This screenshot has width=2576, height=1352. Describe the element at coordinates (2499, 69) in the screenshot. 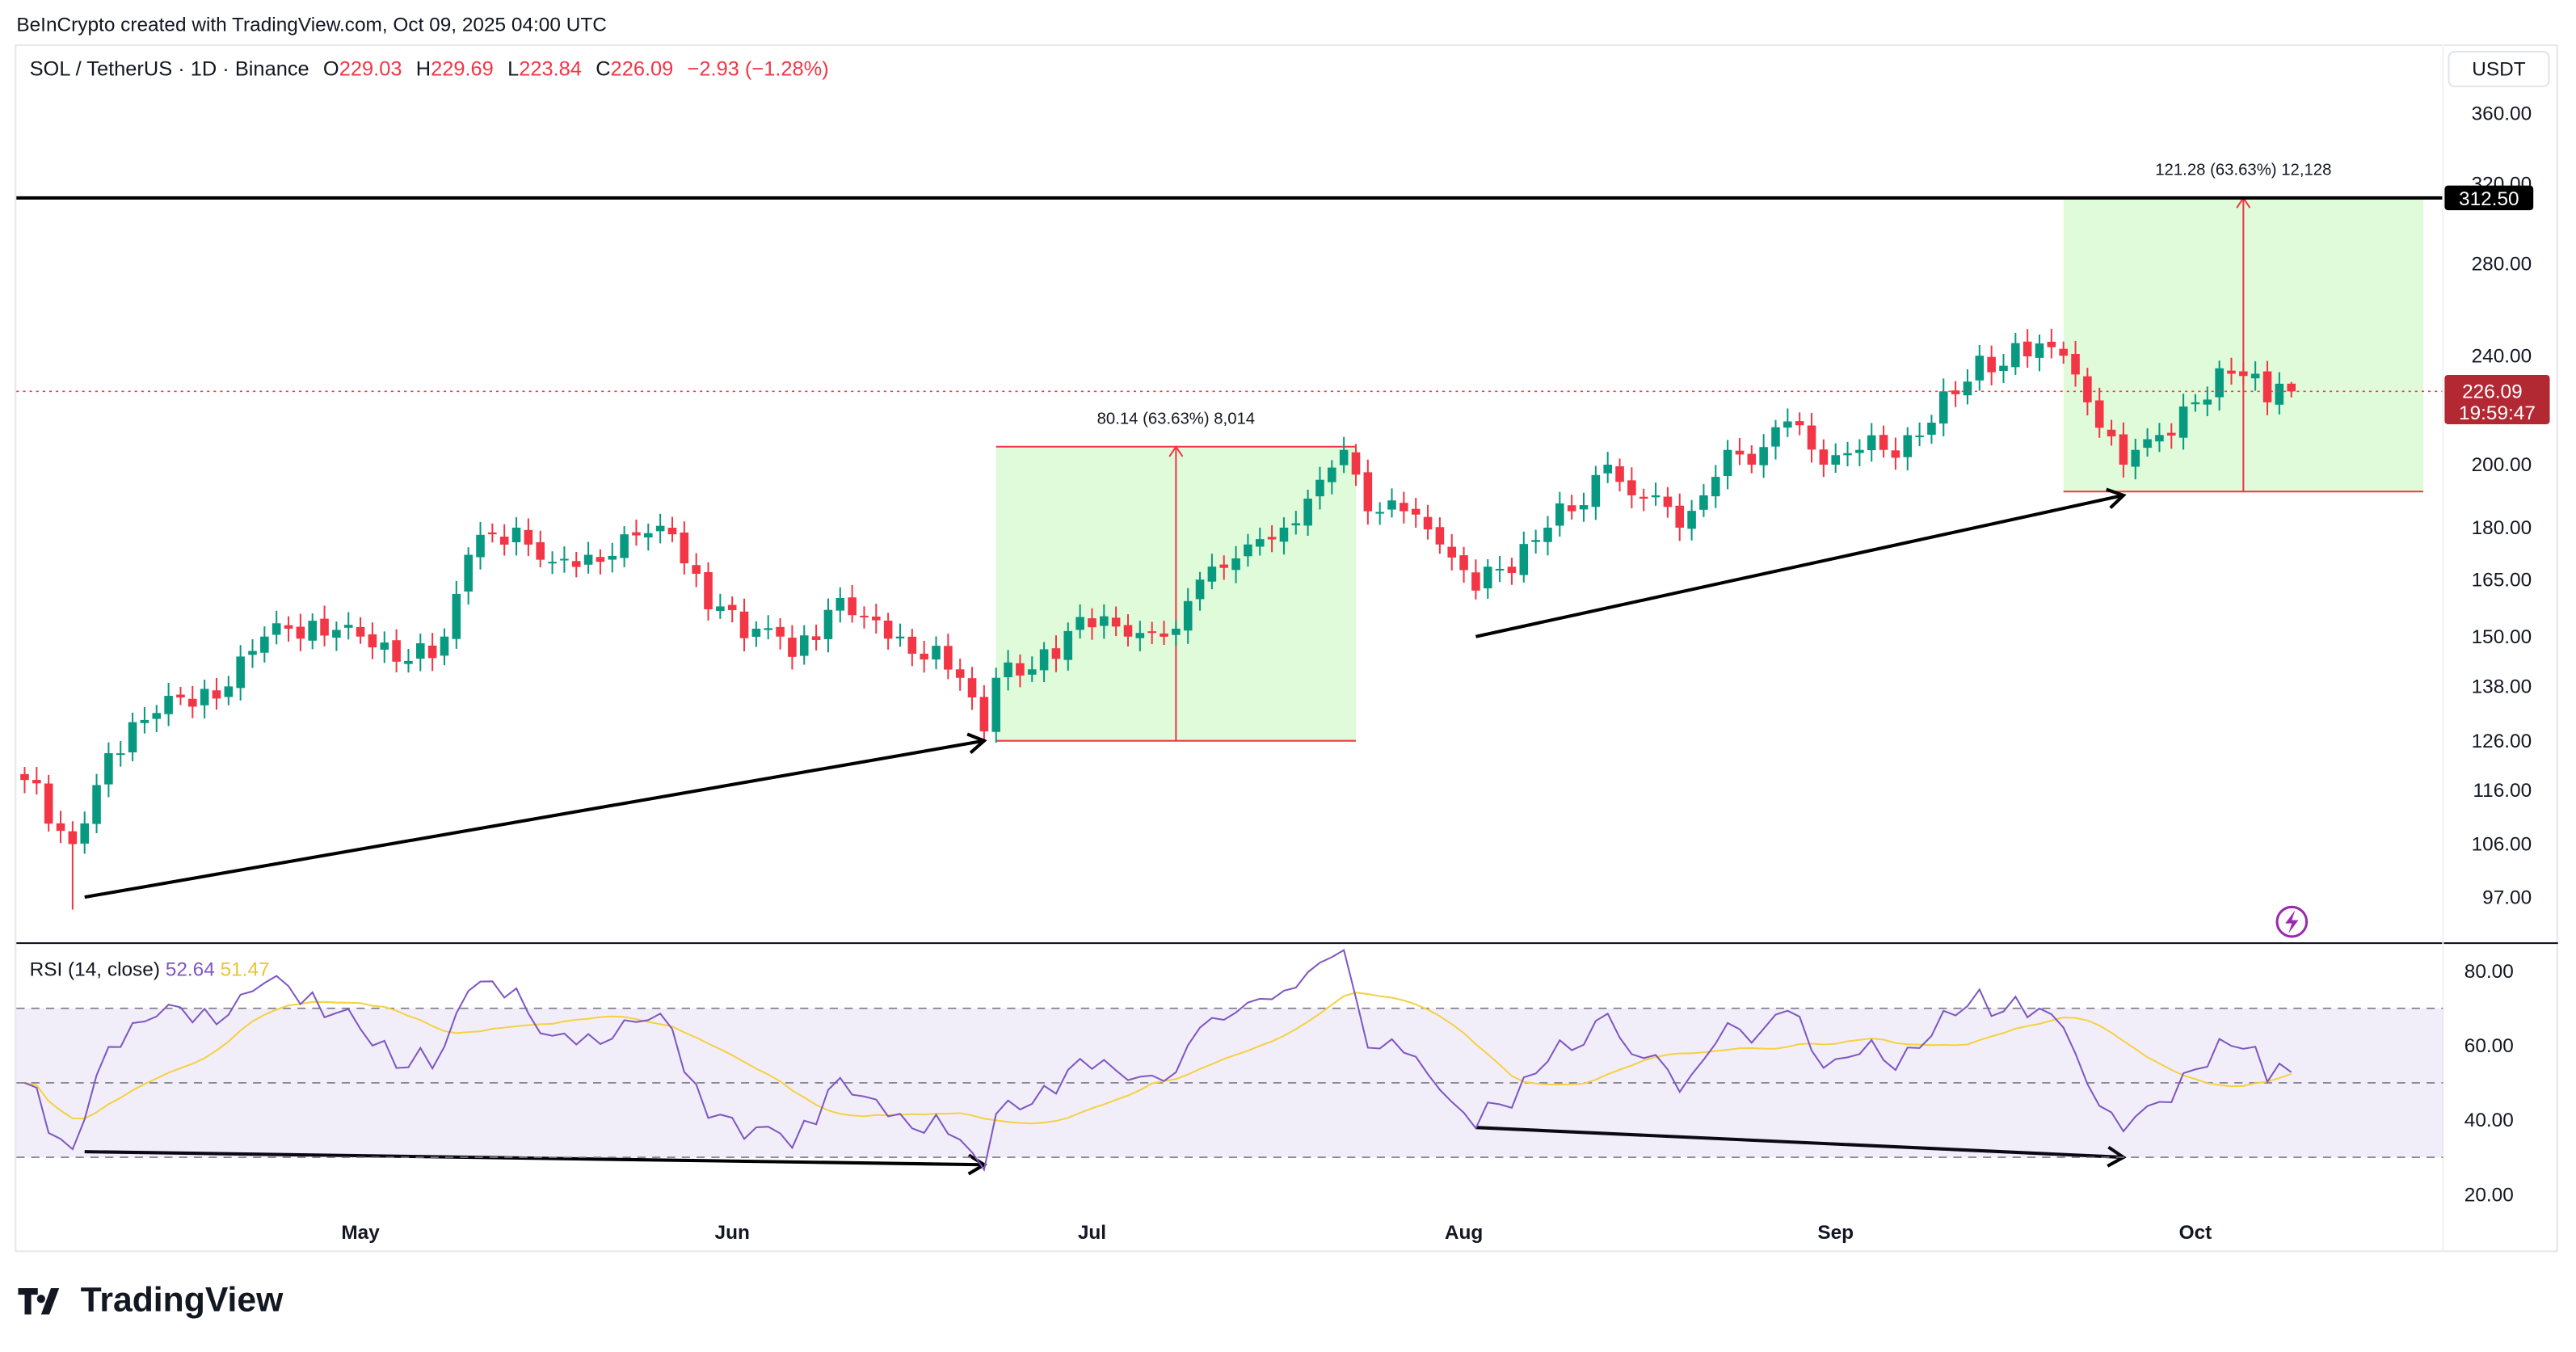

I see `currency-button: USDT` at that location.